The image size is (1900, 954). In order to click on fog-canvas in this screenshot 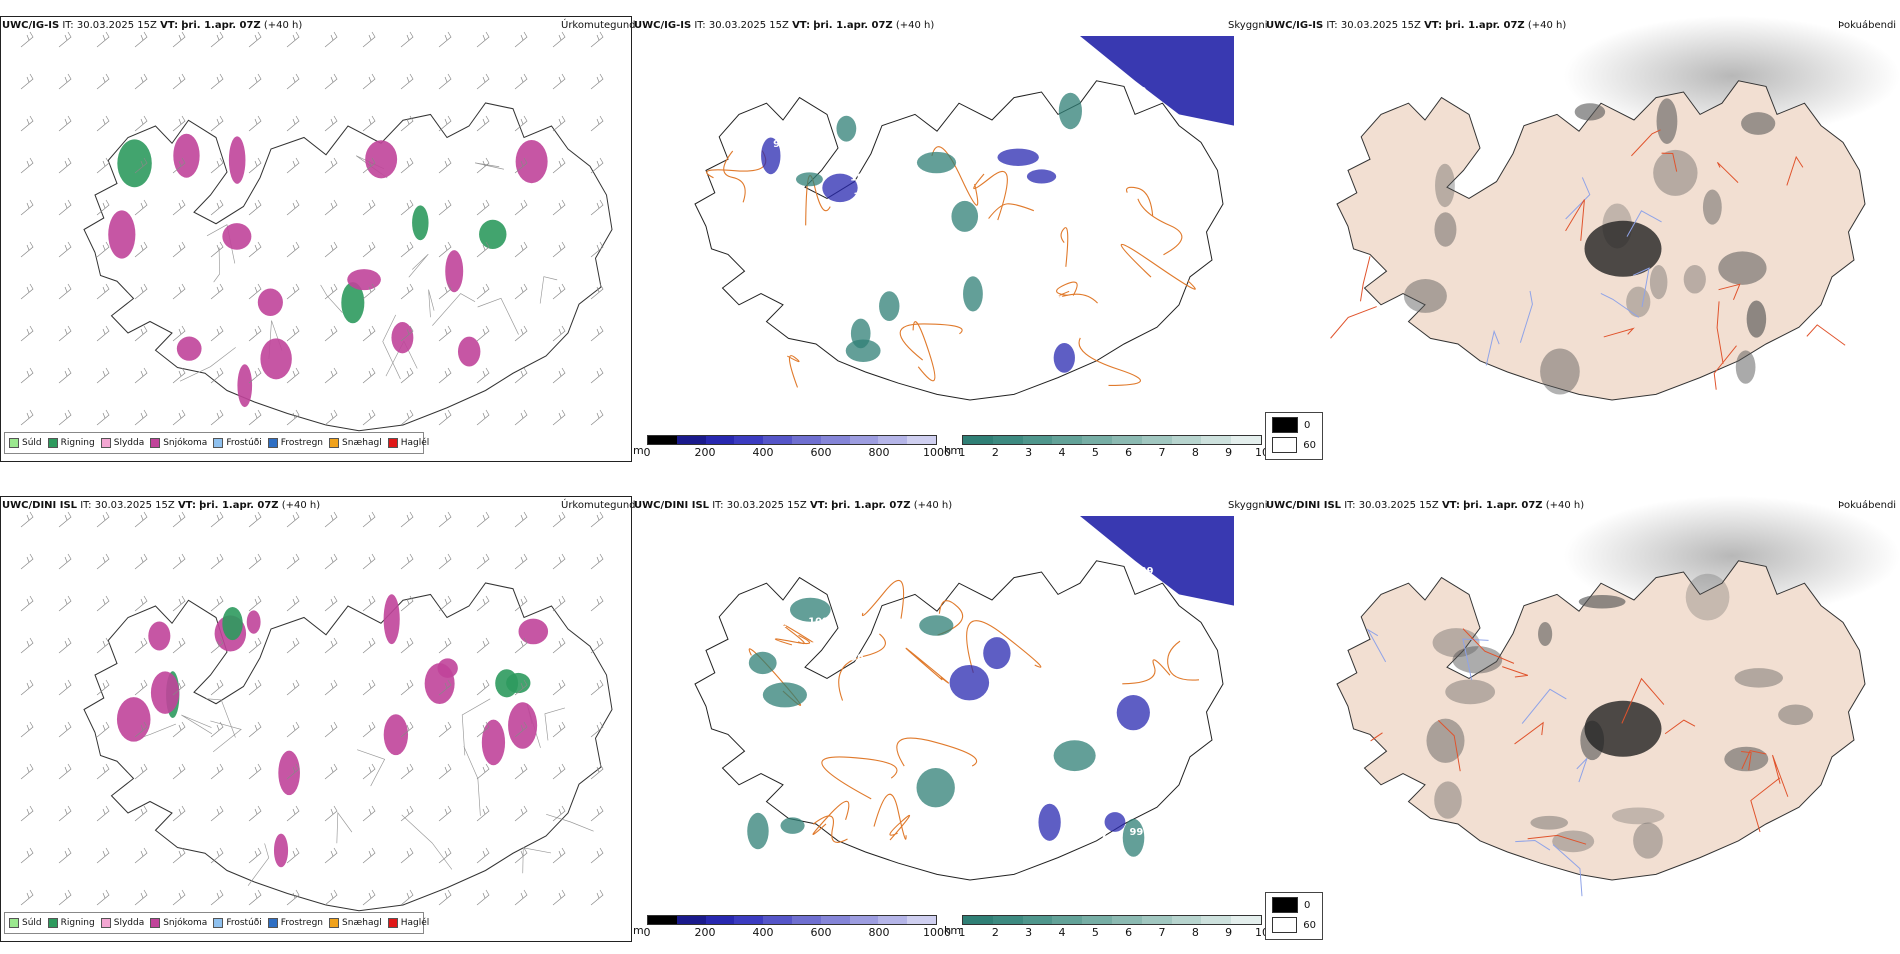, I will do `click(1615, 208)`.